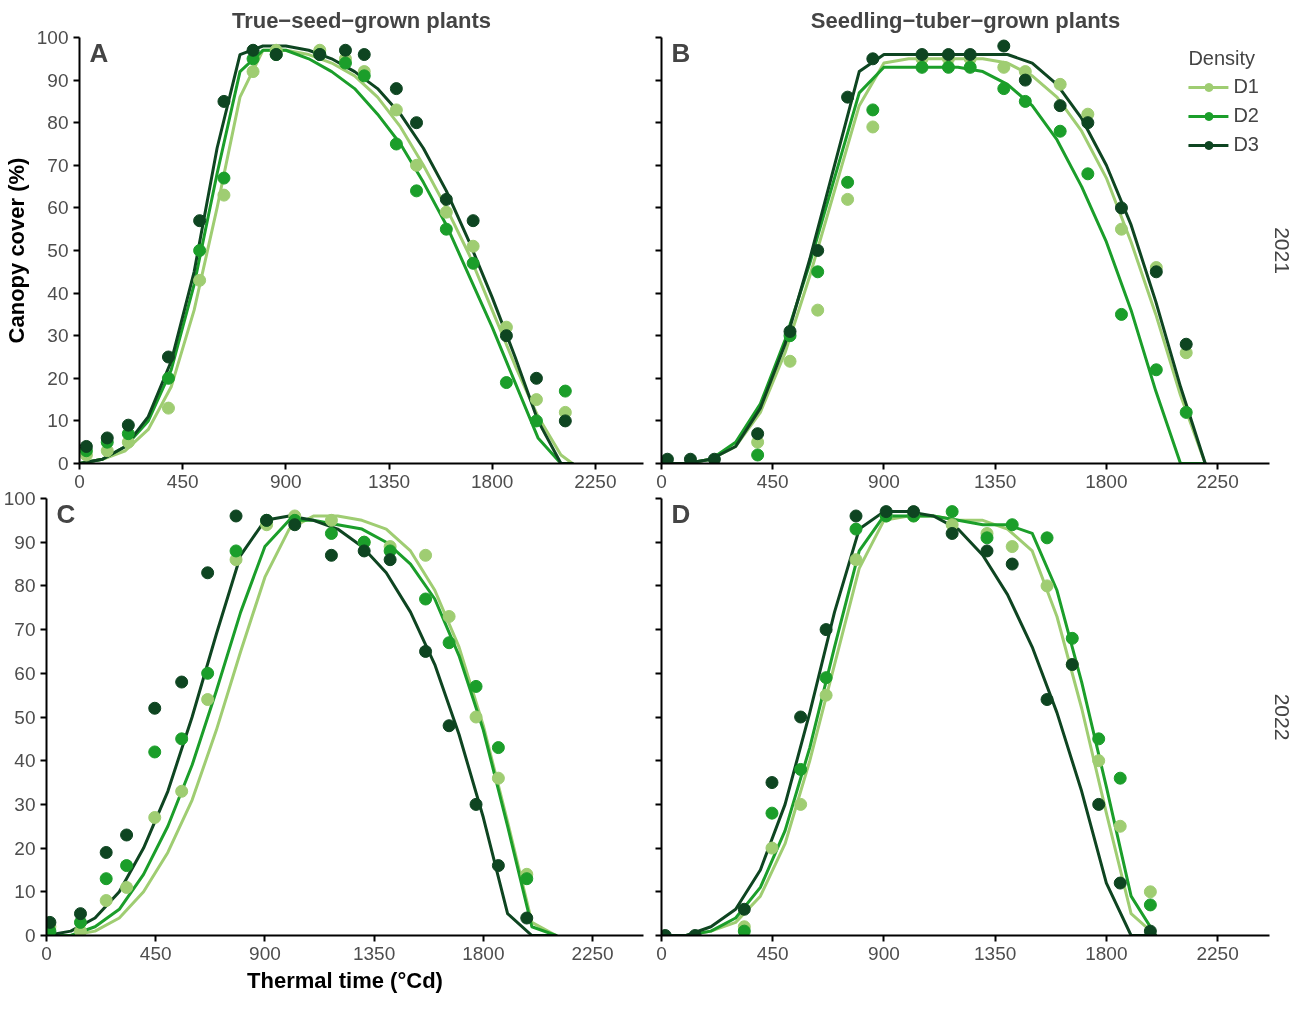 This screenshot has height=1023, width=1301. Describe the element at coordinates (16, 250) in the screenshot. I see `y-axis-title: Canopy cover (%)` at that location.